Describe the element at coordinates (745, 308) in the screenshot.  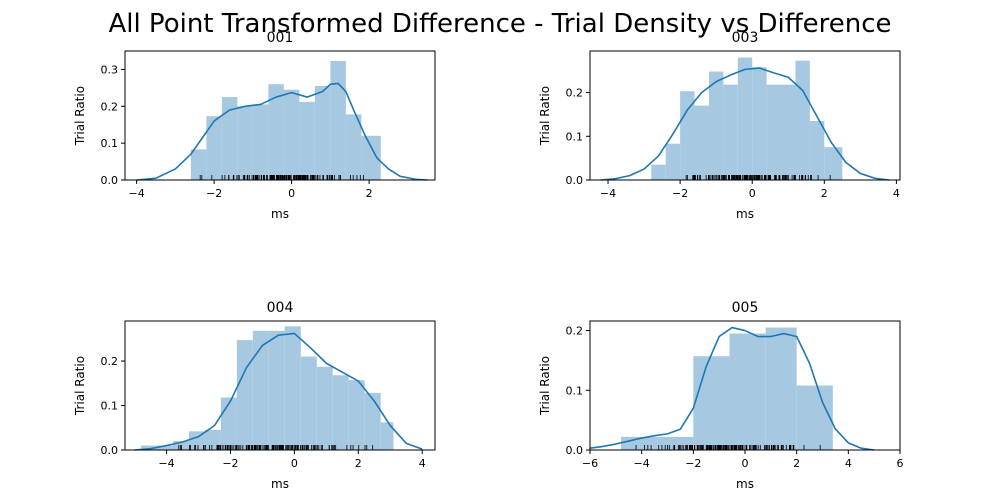
I see `subplot-title: 005` at that location.